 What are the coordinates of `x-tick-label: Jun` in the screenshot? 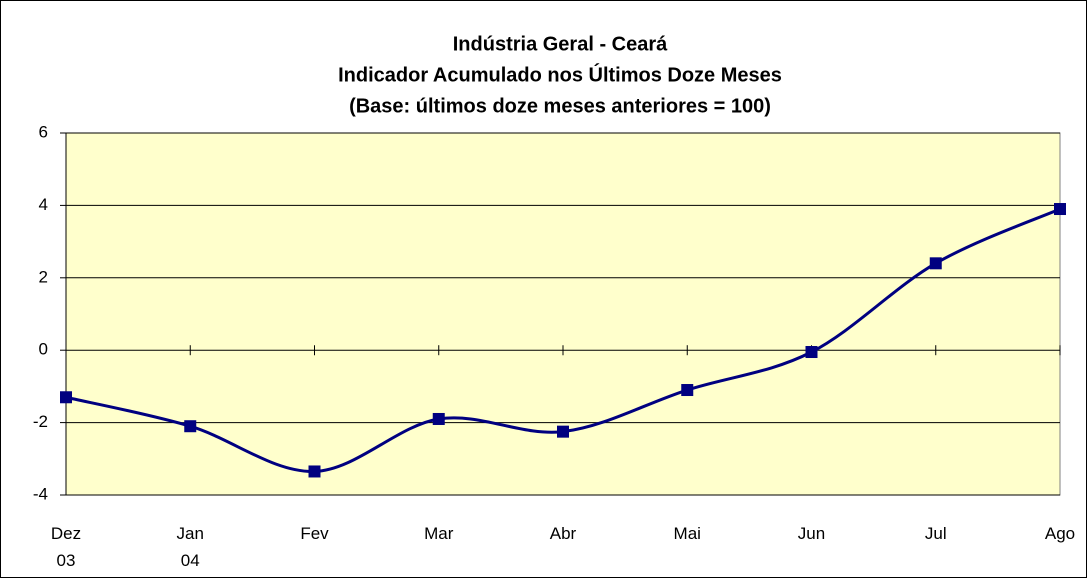 It's located at (811, 533).